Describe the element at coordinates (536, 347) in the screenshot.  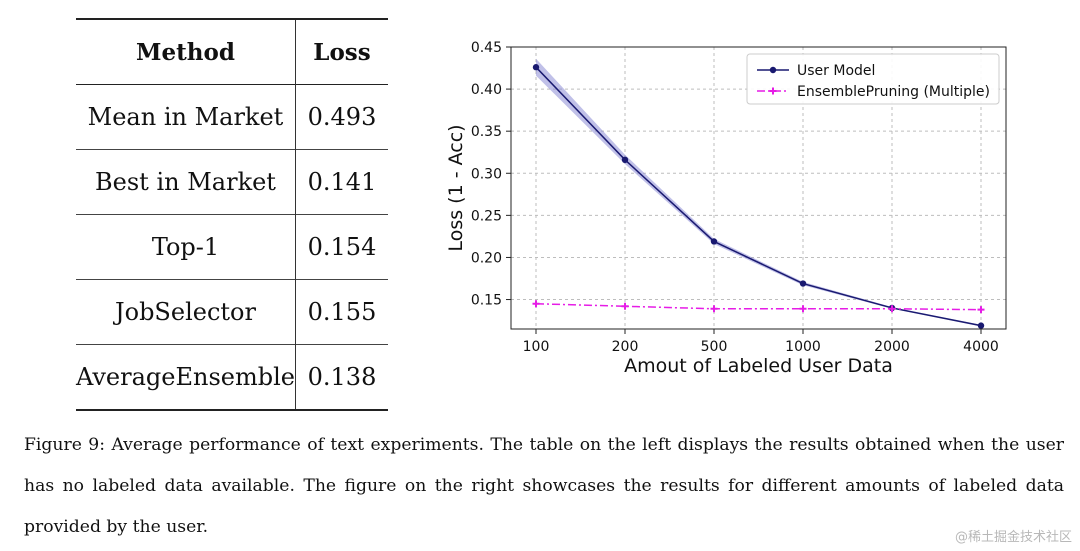
I see `x-tick-label: 100` at that location.